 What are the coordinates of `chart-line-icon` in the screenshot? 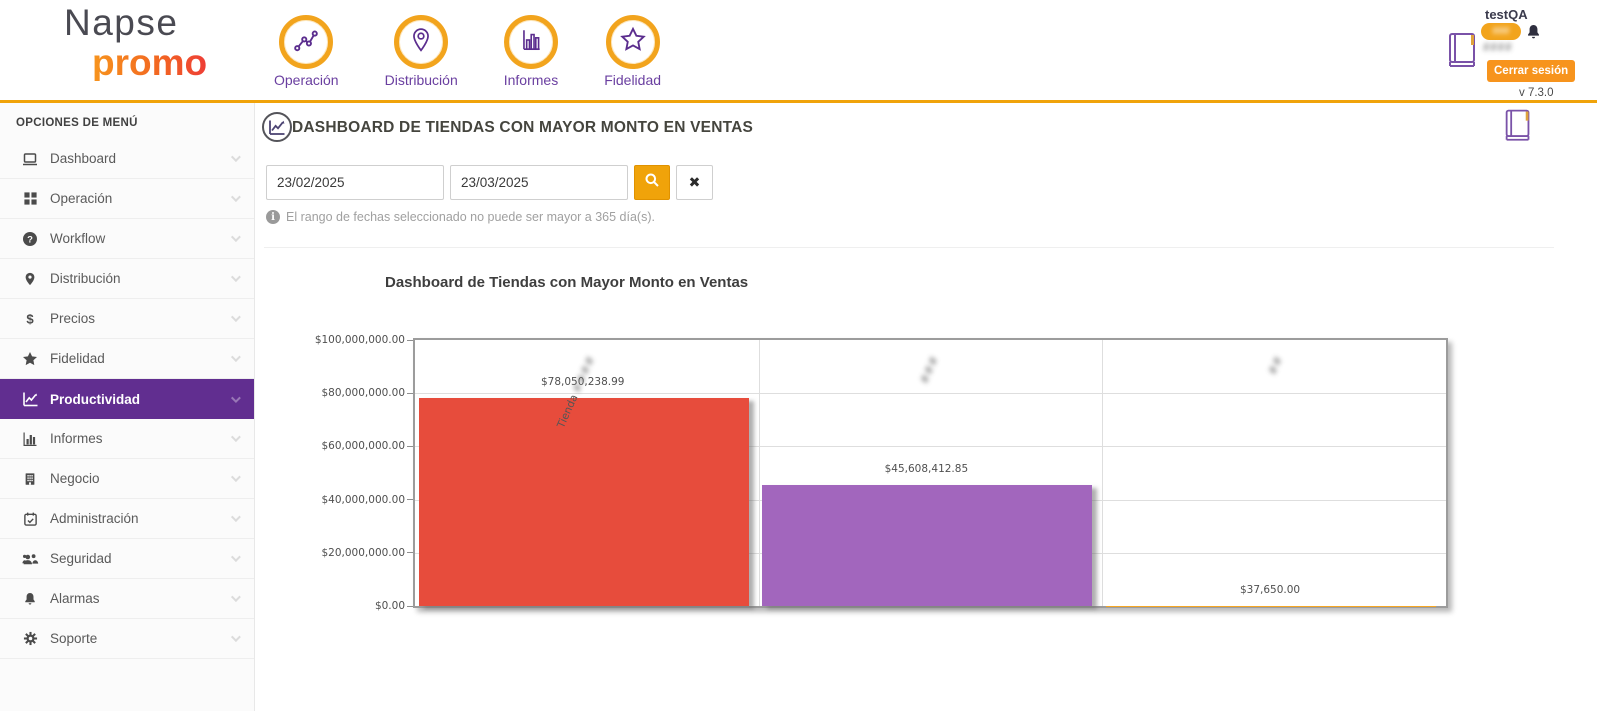 It's located at (30, 399).